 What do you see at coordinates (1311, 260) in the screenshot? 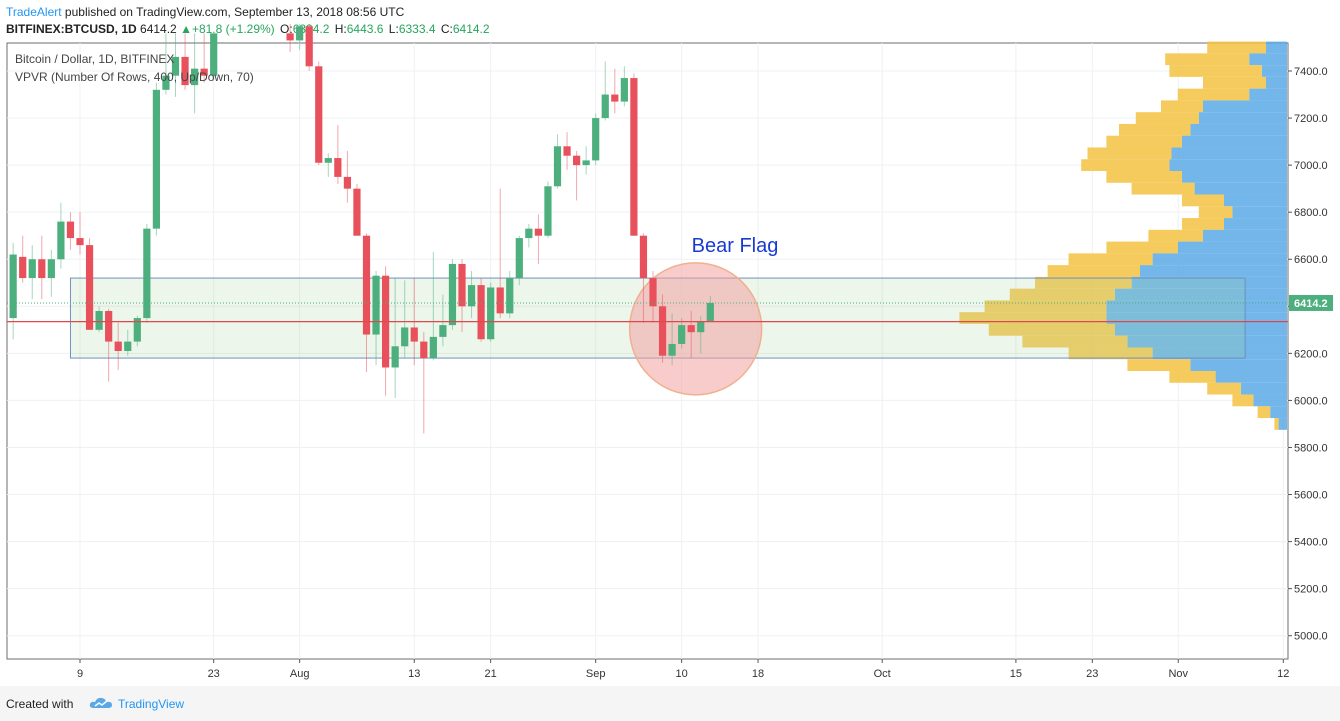
I see `y-tick-label: 6600.0` at bounding box center [1311, 260].